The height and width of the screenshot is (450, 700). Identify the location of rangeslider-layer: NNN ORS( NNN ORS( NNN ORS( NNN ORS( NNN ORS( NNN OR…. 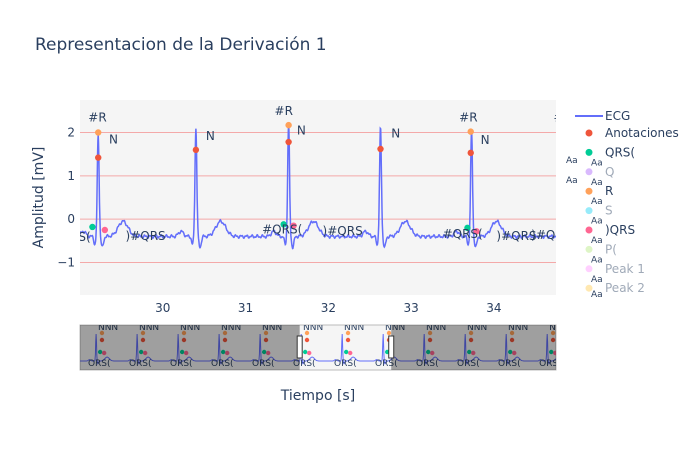
(324, 346).